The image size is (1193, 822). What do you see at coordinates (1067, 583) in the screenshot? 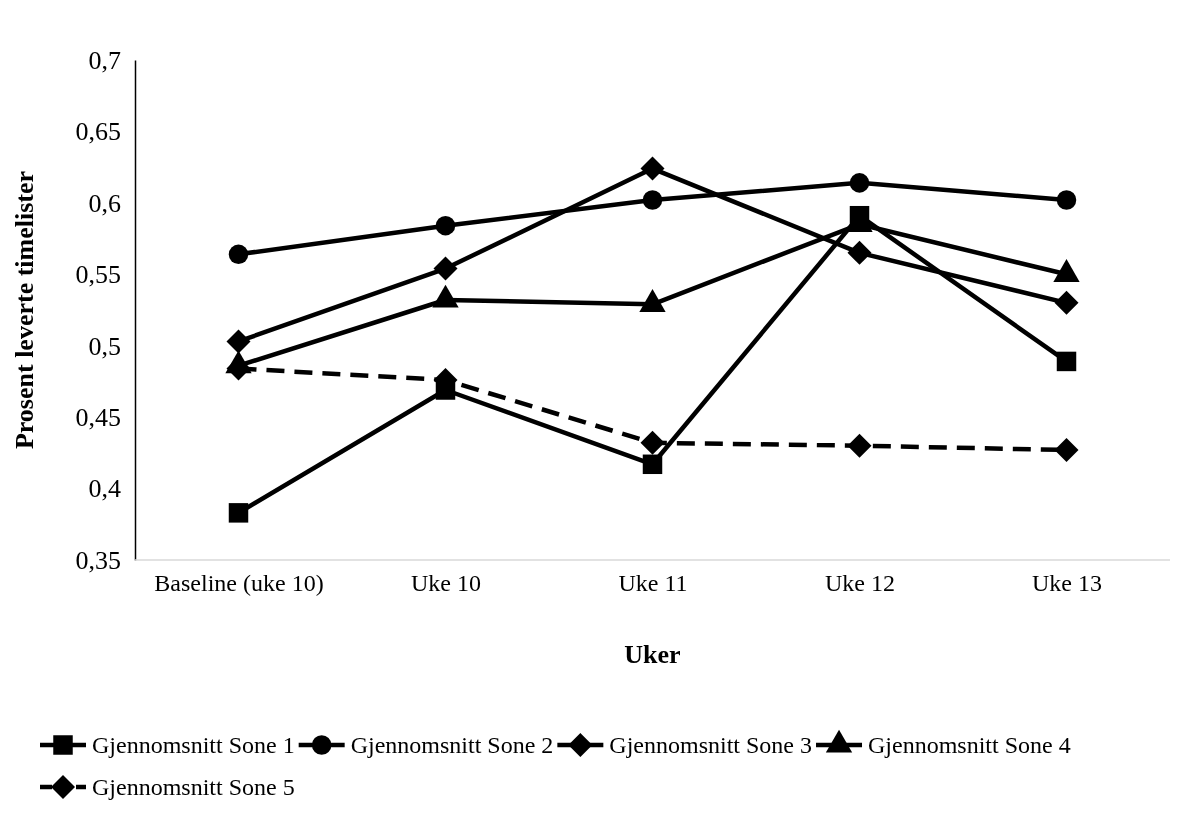
I see `x-tick-label: Uke 13` at bounding box center [1067, 583].